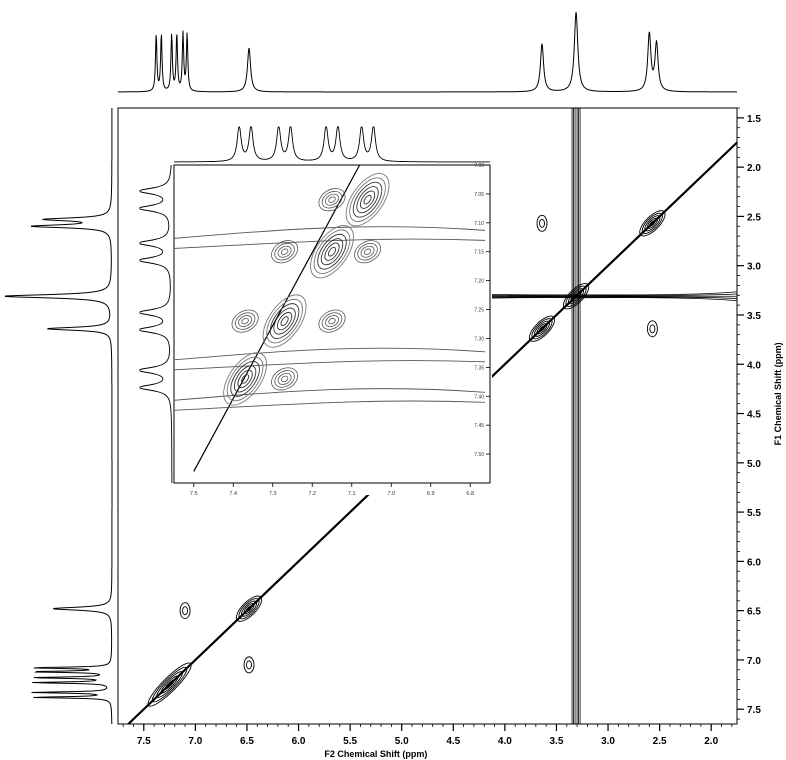 Image resolution: width=786 pixels, height=760 pixels. I want to click on inset-y-tick-label-7.50: 7.50, so click(479, 455).